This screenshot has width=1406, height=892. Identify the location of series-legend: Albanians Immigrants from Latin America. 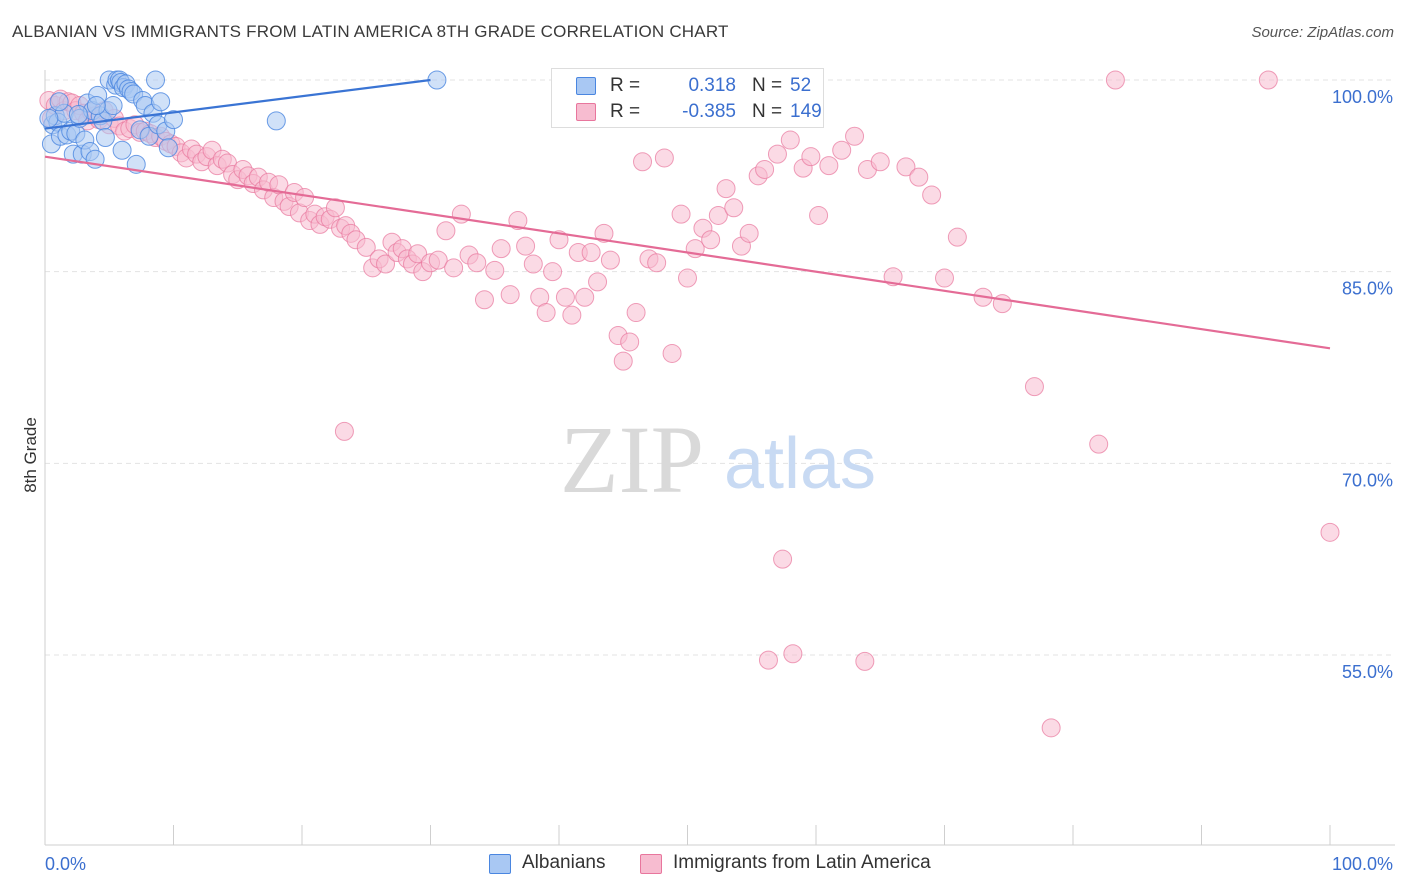
(703, 865).